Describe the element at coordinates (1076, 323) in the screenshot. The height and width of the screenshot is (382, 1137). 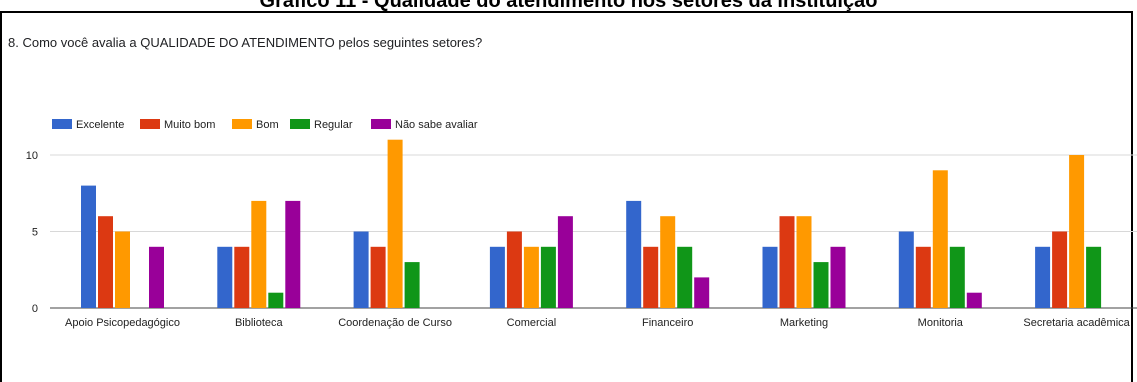
I see `x-category-label: Secretaria acadêmica` at that location.